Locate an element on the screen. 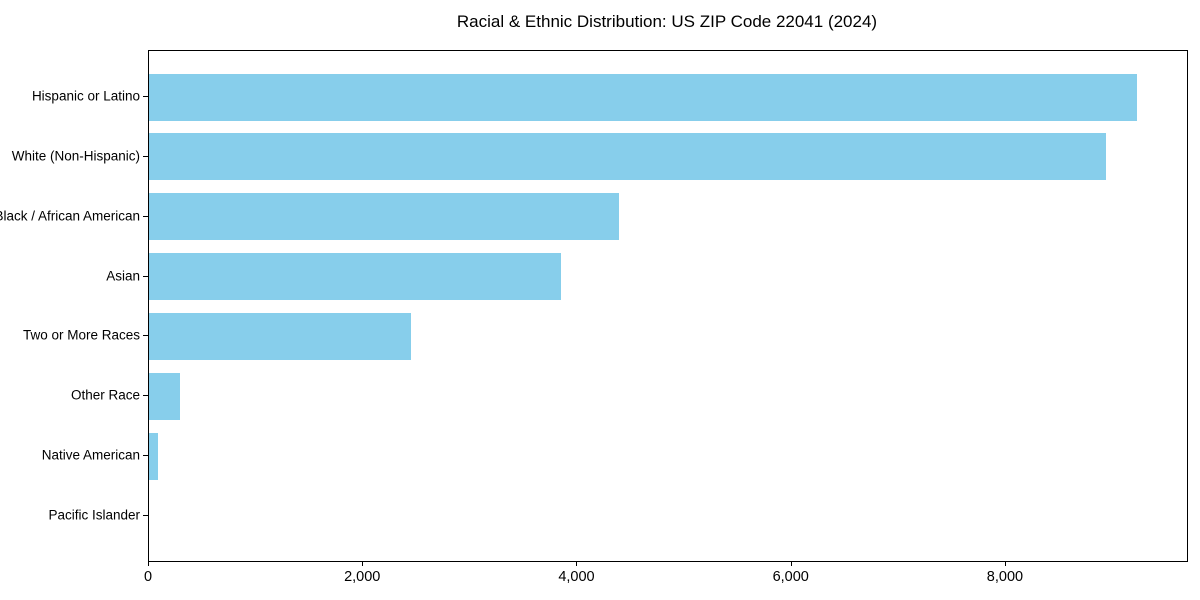  y-tick-label: Hispanic or Latino is located at coordinates (85, 96).